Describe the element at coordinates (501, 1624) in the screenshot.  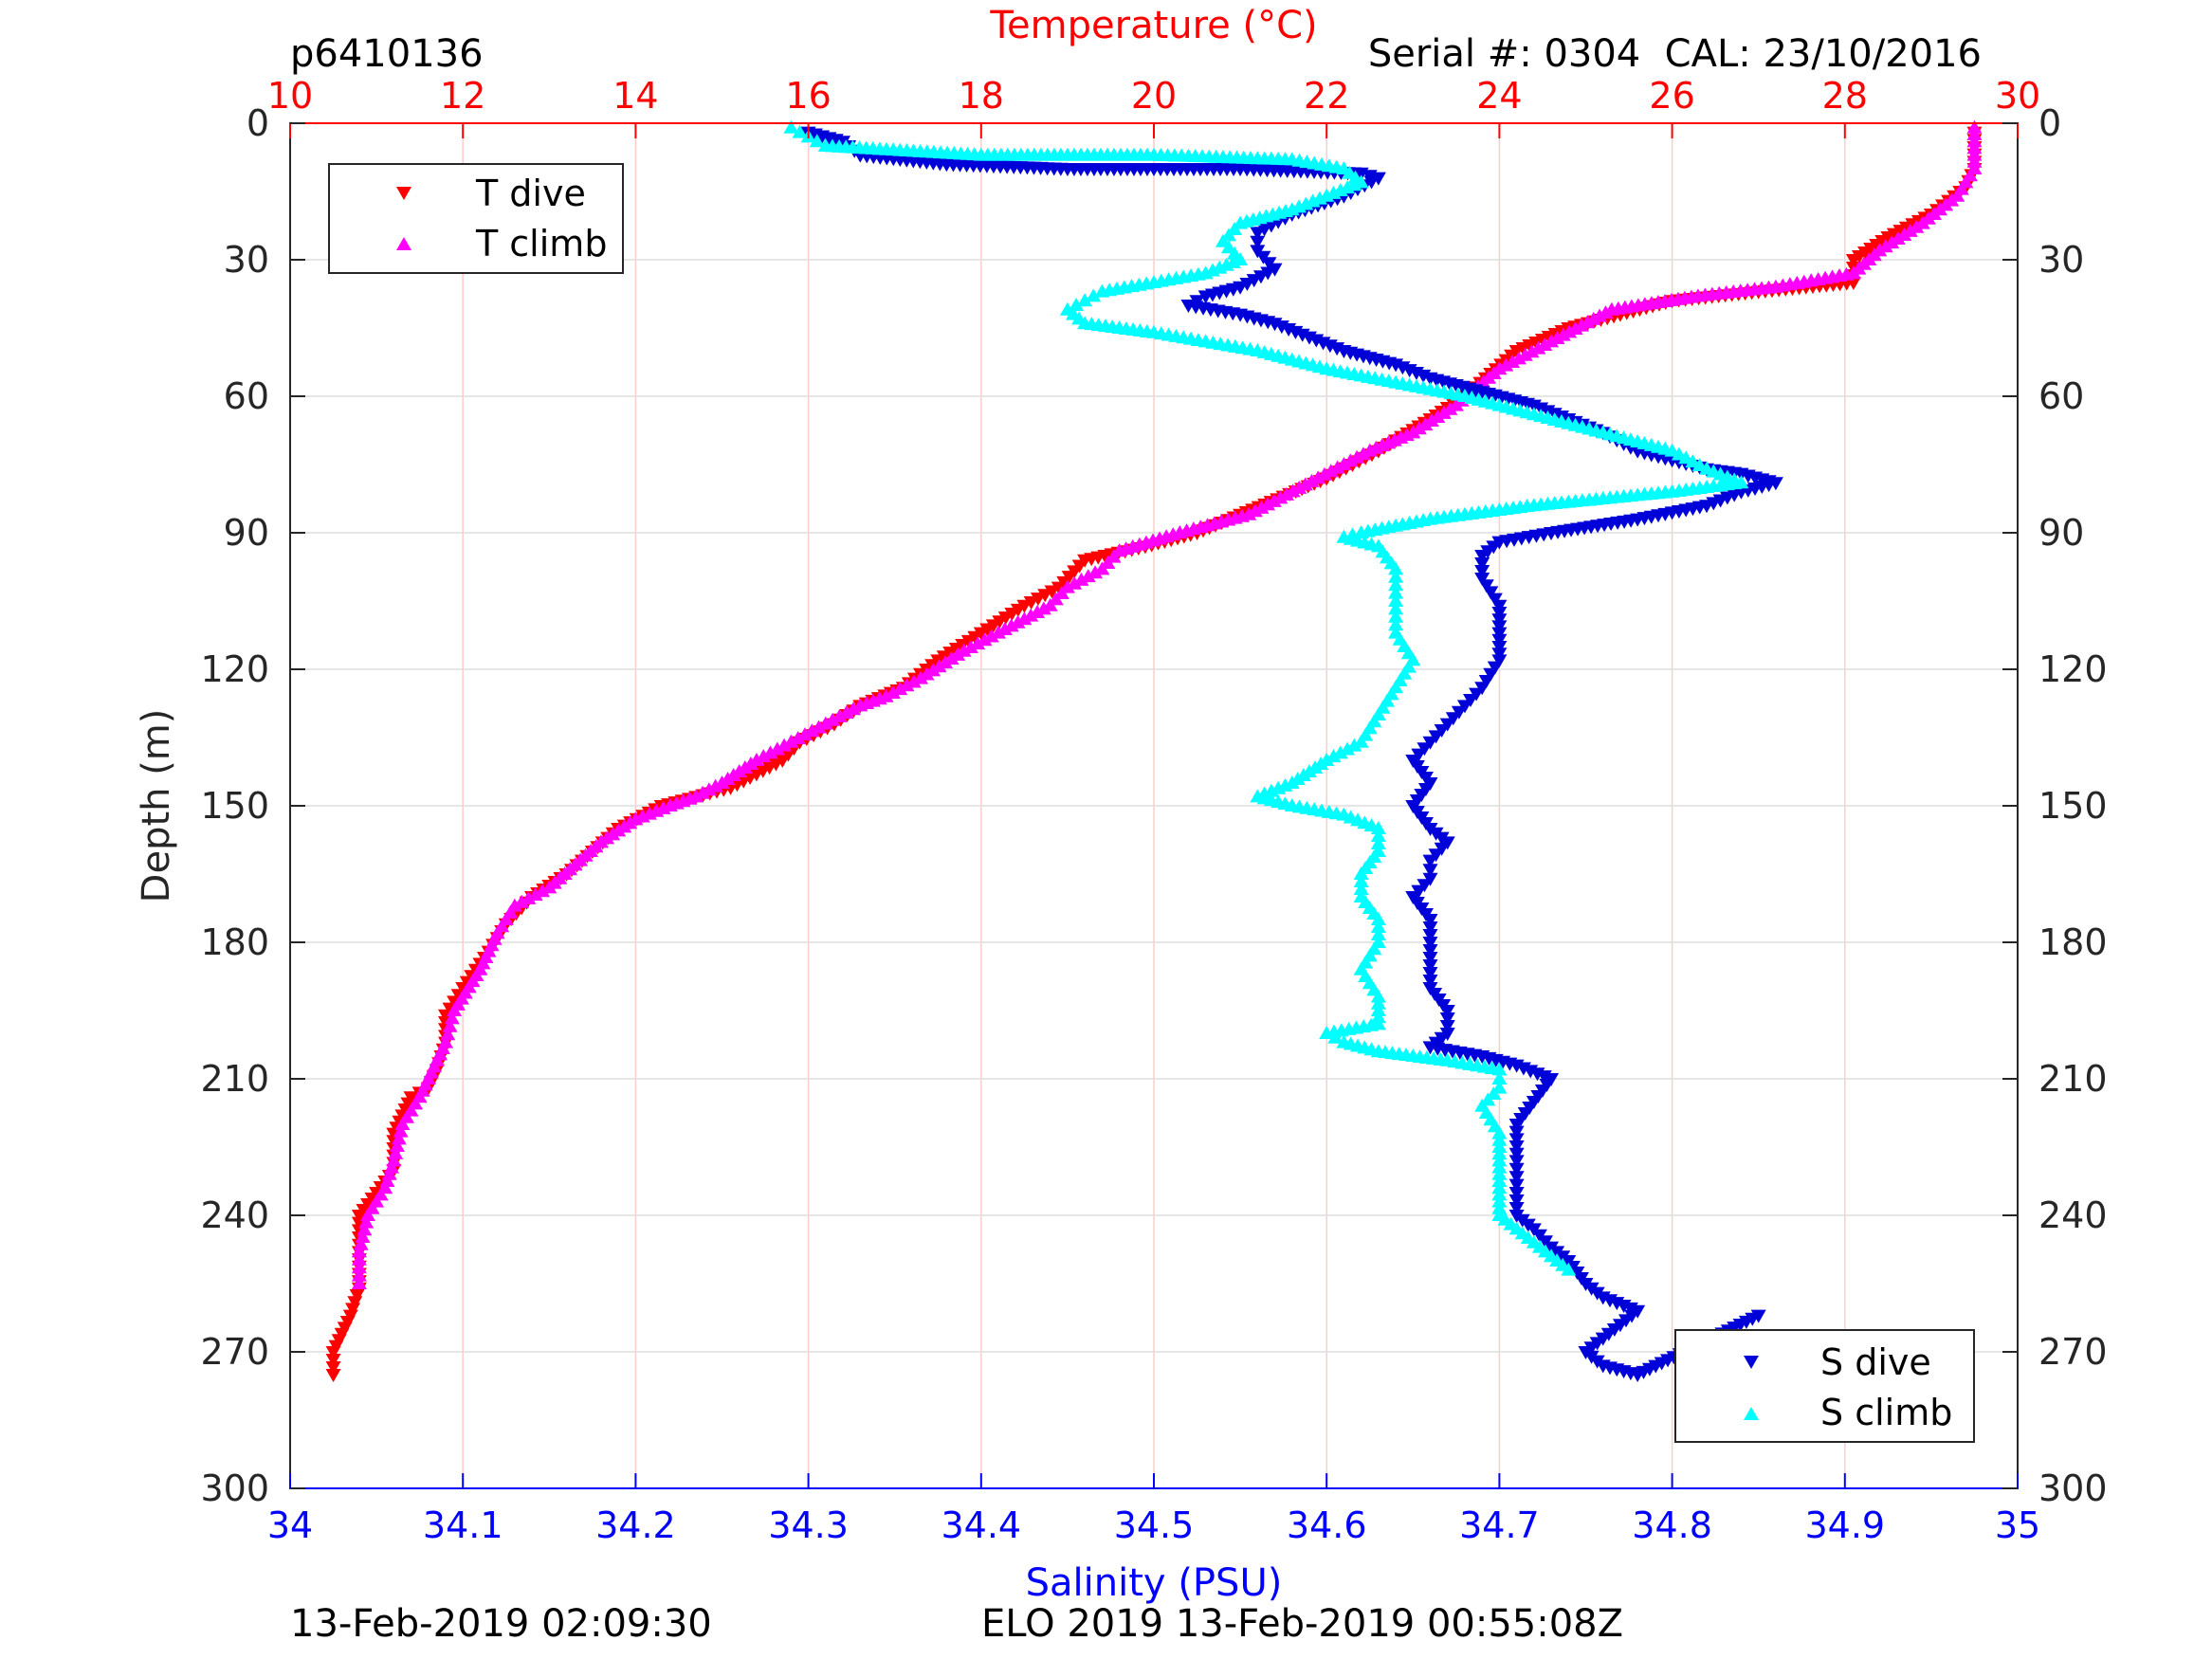
I see `footer-timestamp: 13-Feb-2019 02:09:30` at that location.